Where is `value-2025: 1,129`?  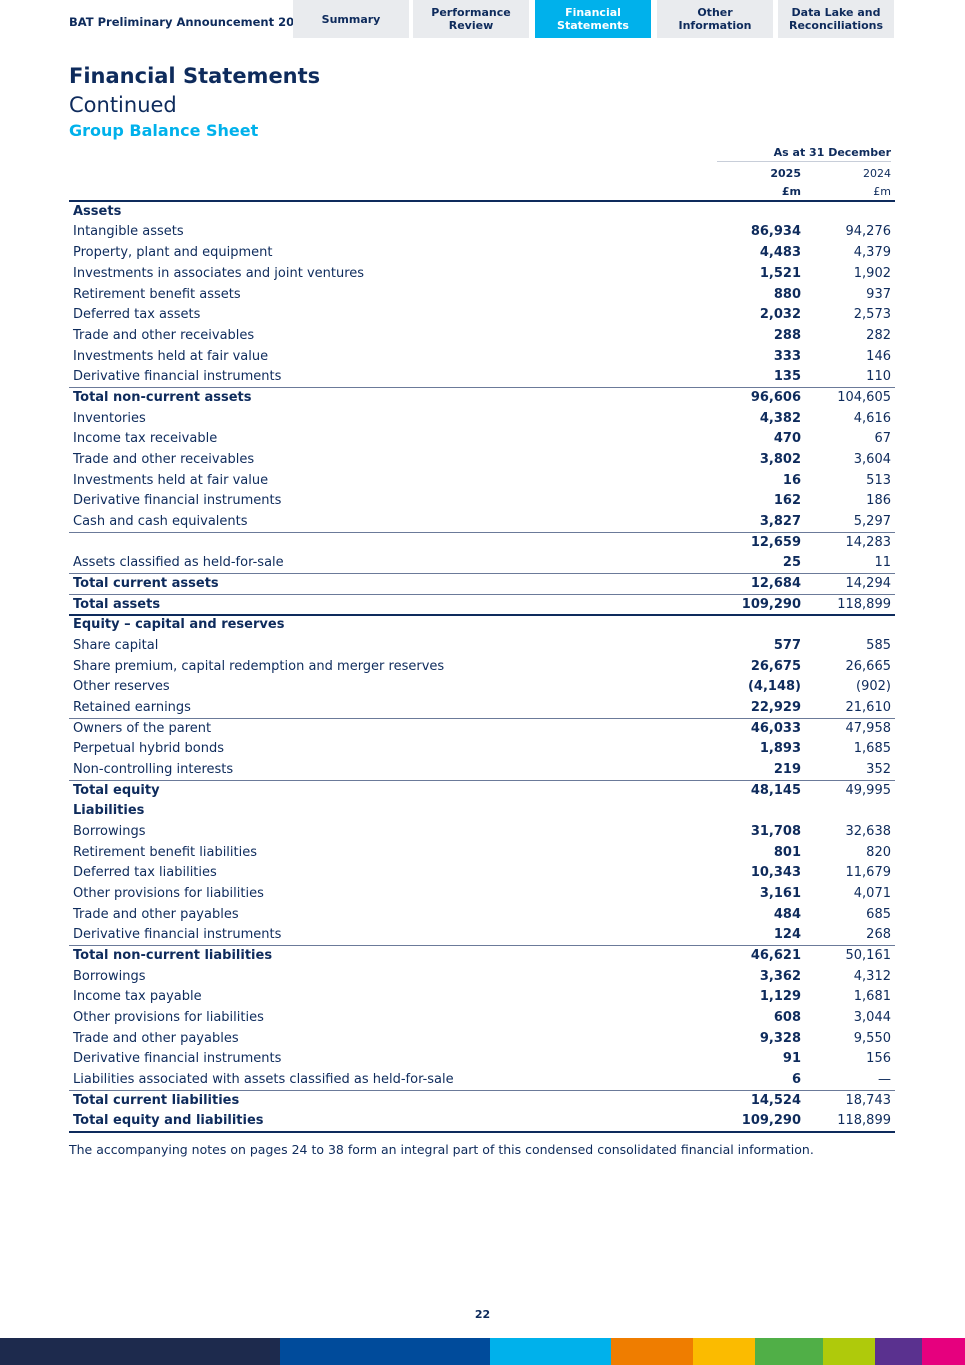
value-2025: 1,129 is located at coordinates (780, 997).